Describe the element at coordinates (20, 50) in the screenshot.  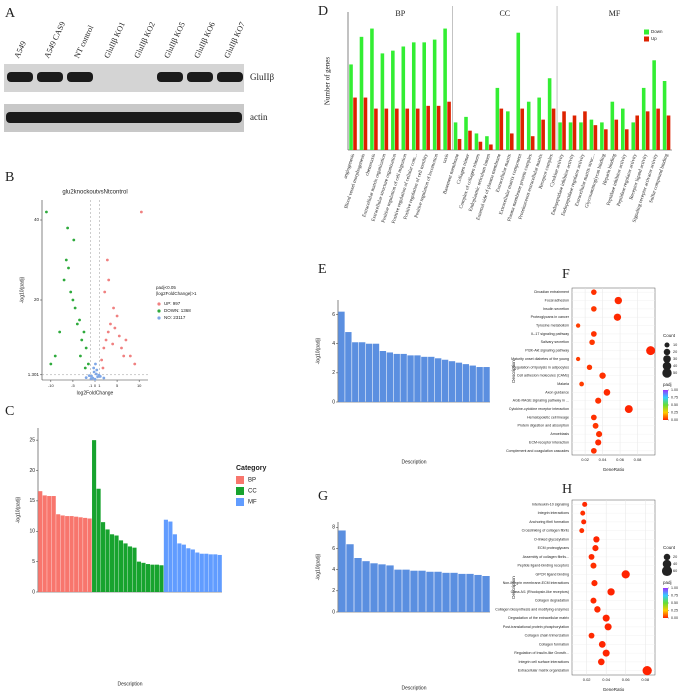
I see `lane-label: A549` at that location.